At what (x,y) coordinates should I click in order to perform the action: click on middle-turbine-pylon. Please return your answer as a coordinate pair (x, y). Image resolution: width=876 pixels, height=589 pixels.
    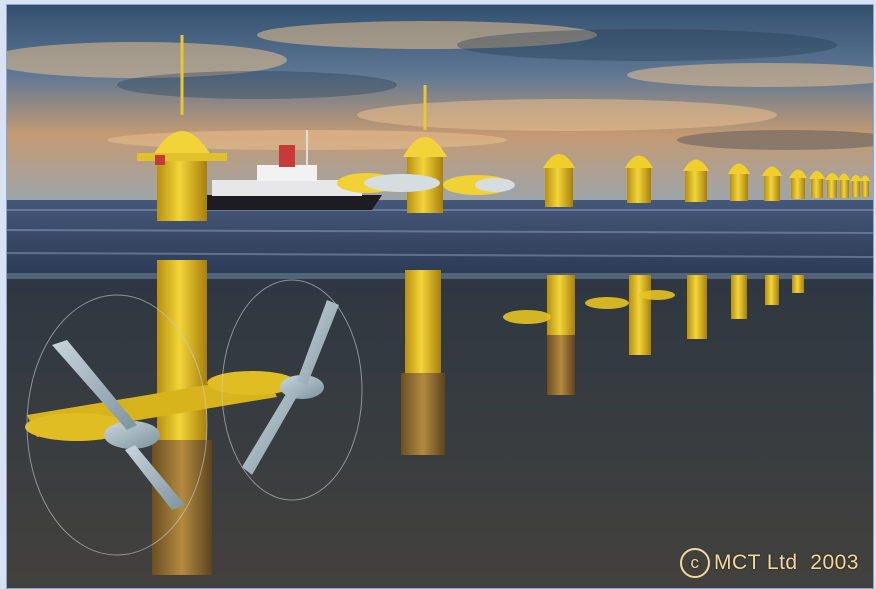
    Looking at the image, I should click on (426, 270).